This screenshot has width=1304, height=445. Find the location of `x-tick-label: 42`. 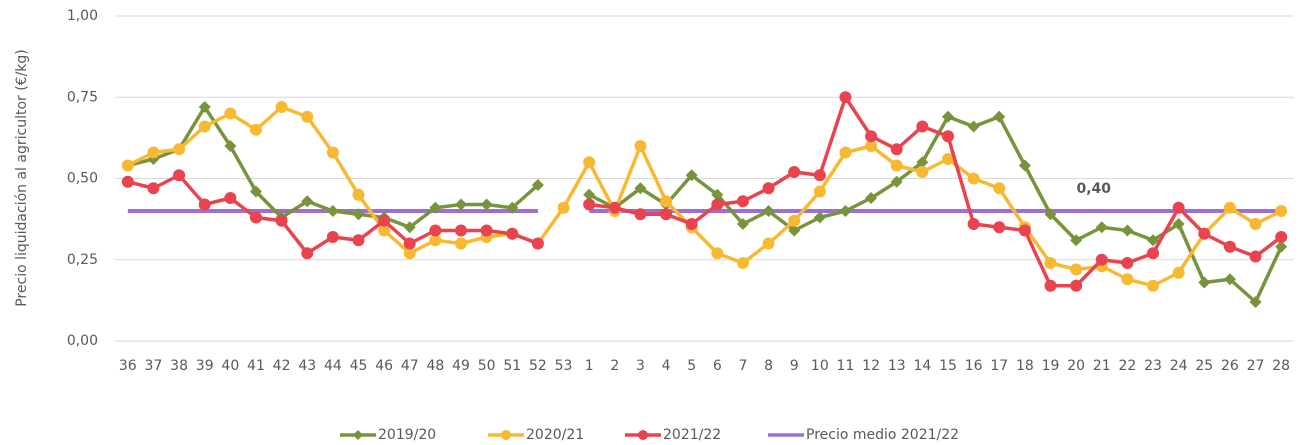

x-tick-label: 42 is located at coordinates (282, 366).